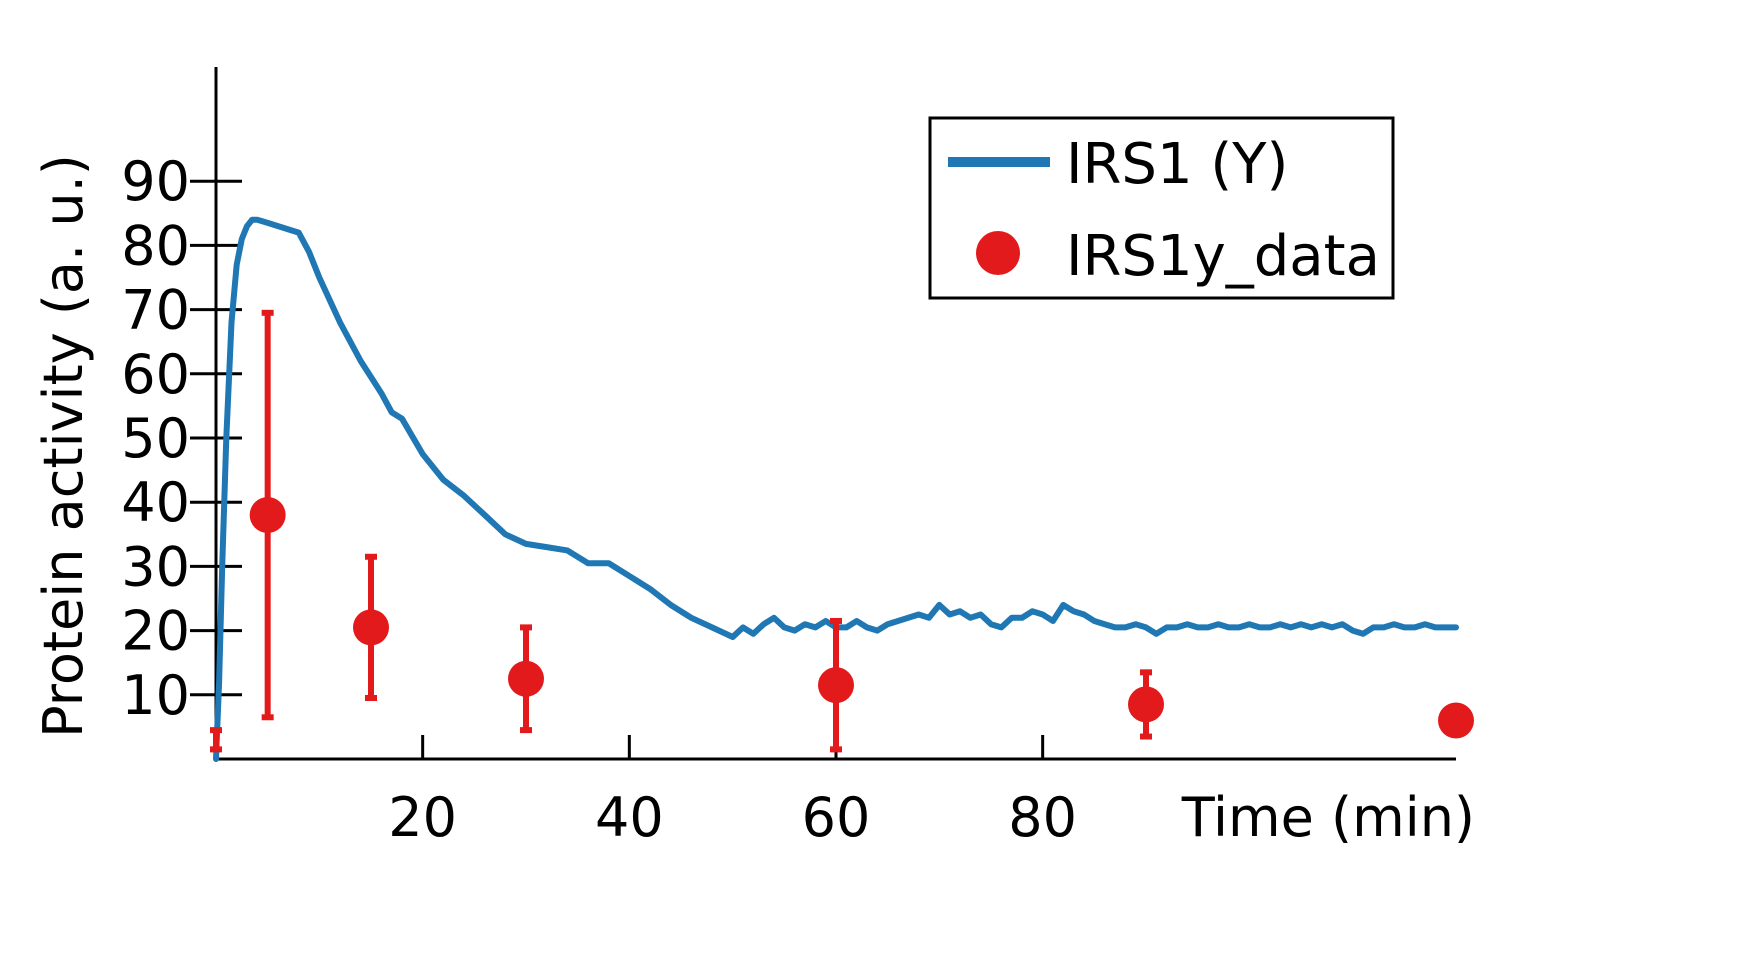 The width and height of the screenshot is (1738, 966). Describe the element at coordinates (155, 631) in the screenshot. I see `y-tick-label: 20` at that location.